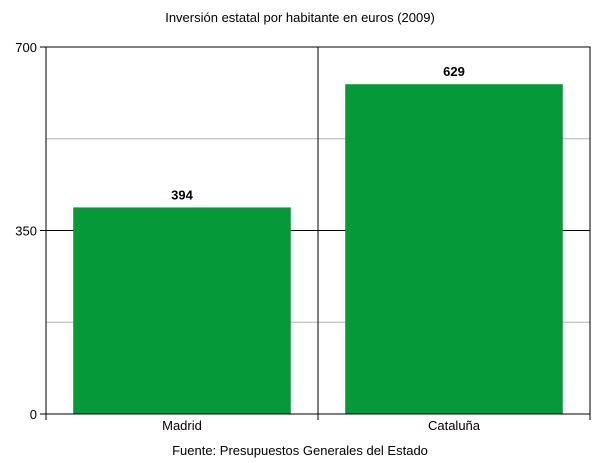 This screenshot has width=600, height=463. Describe the element at coordinates (33, 414) in the screenshot. I see `y-tick-label: 0` at that location.